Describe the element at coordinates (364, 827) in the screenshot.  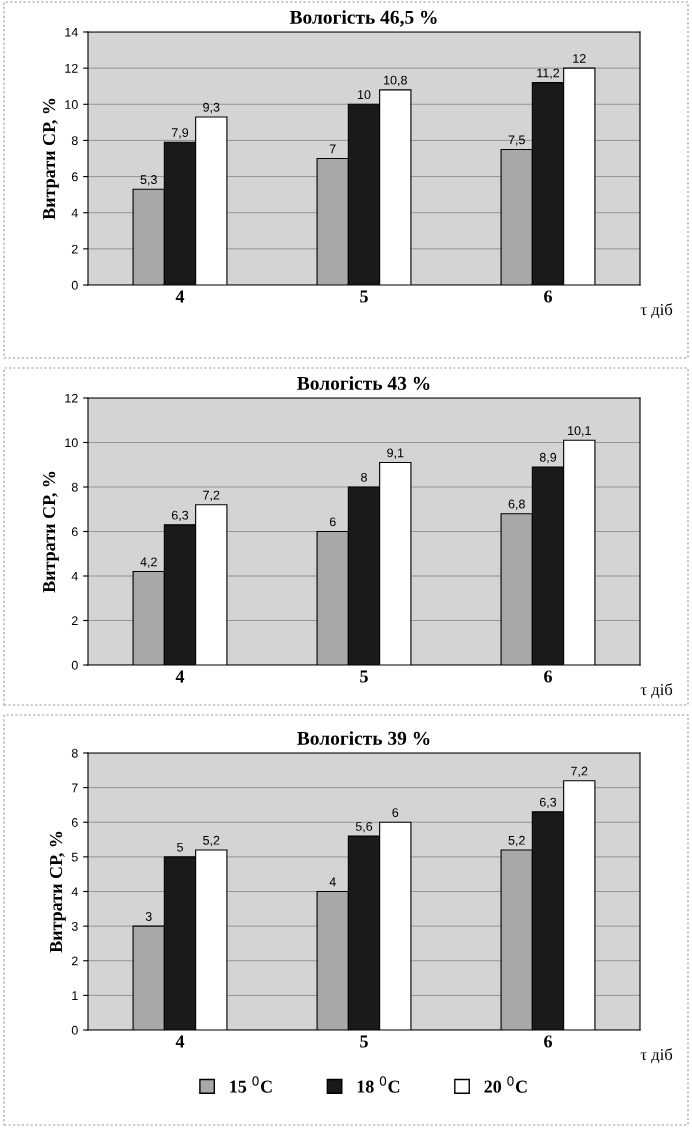
I see `data-label: 5,6` at that location.